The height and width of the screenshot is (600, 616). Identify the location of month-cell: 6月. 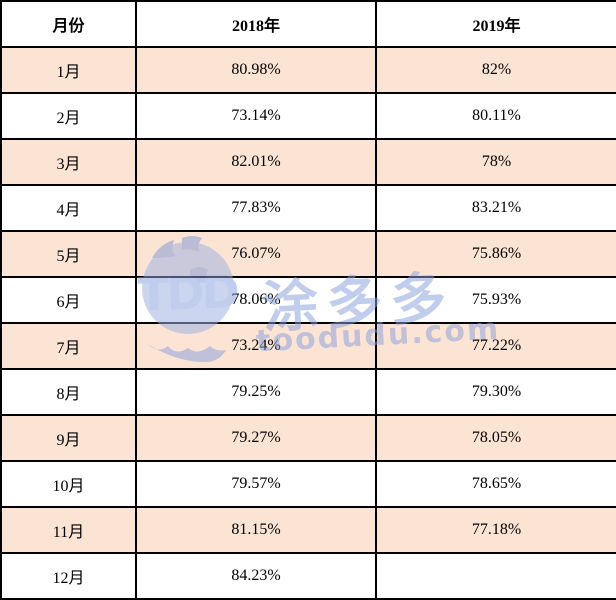
(68, 300).